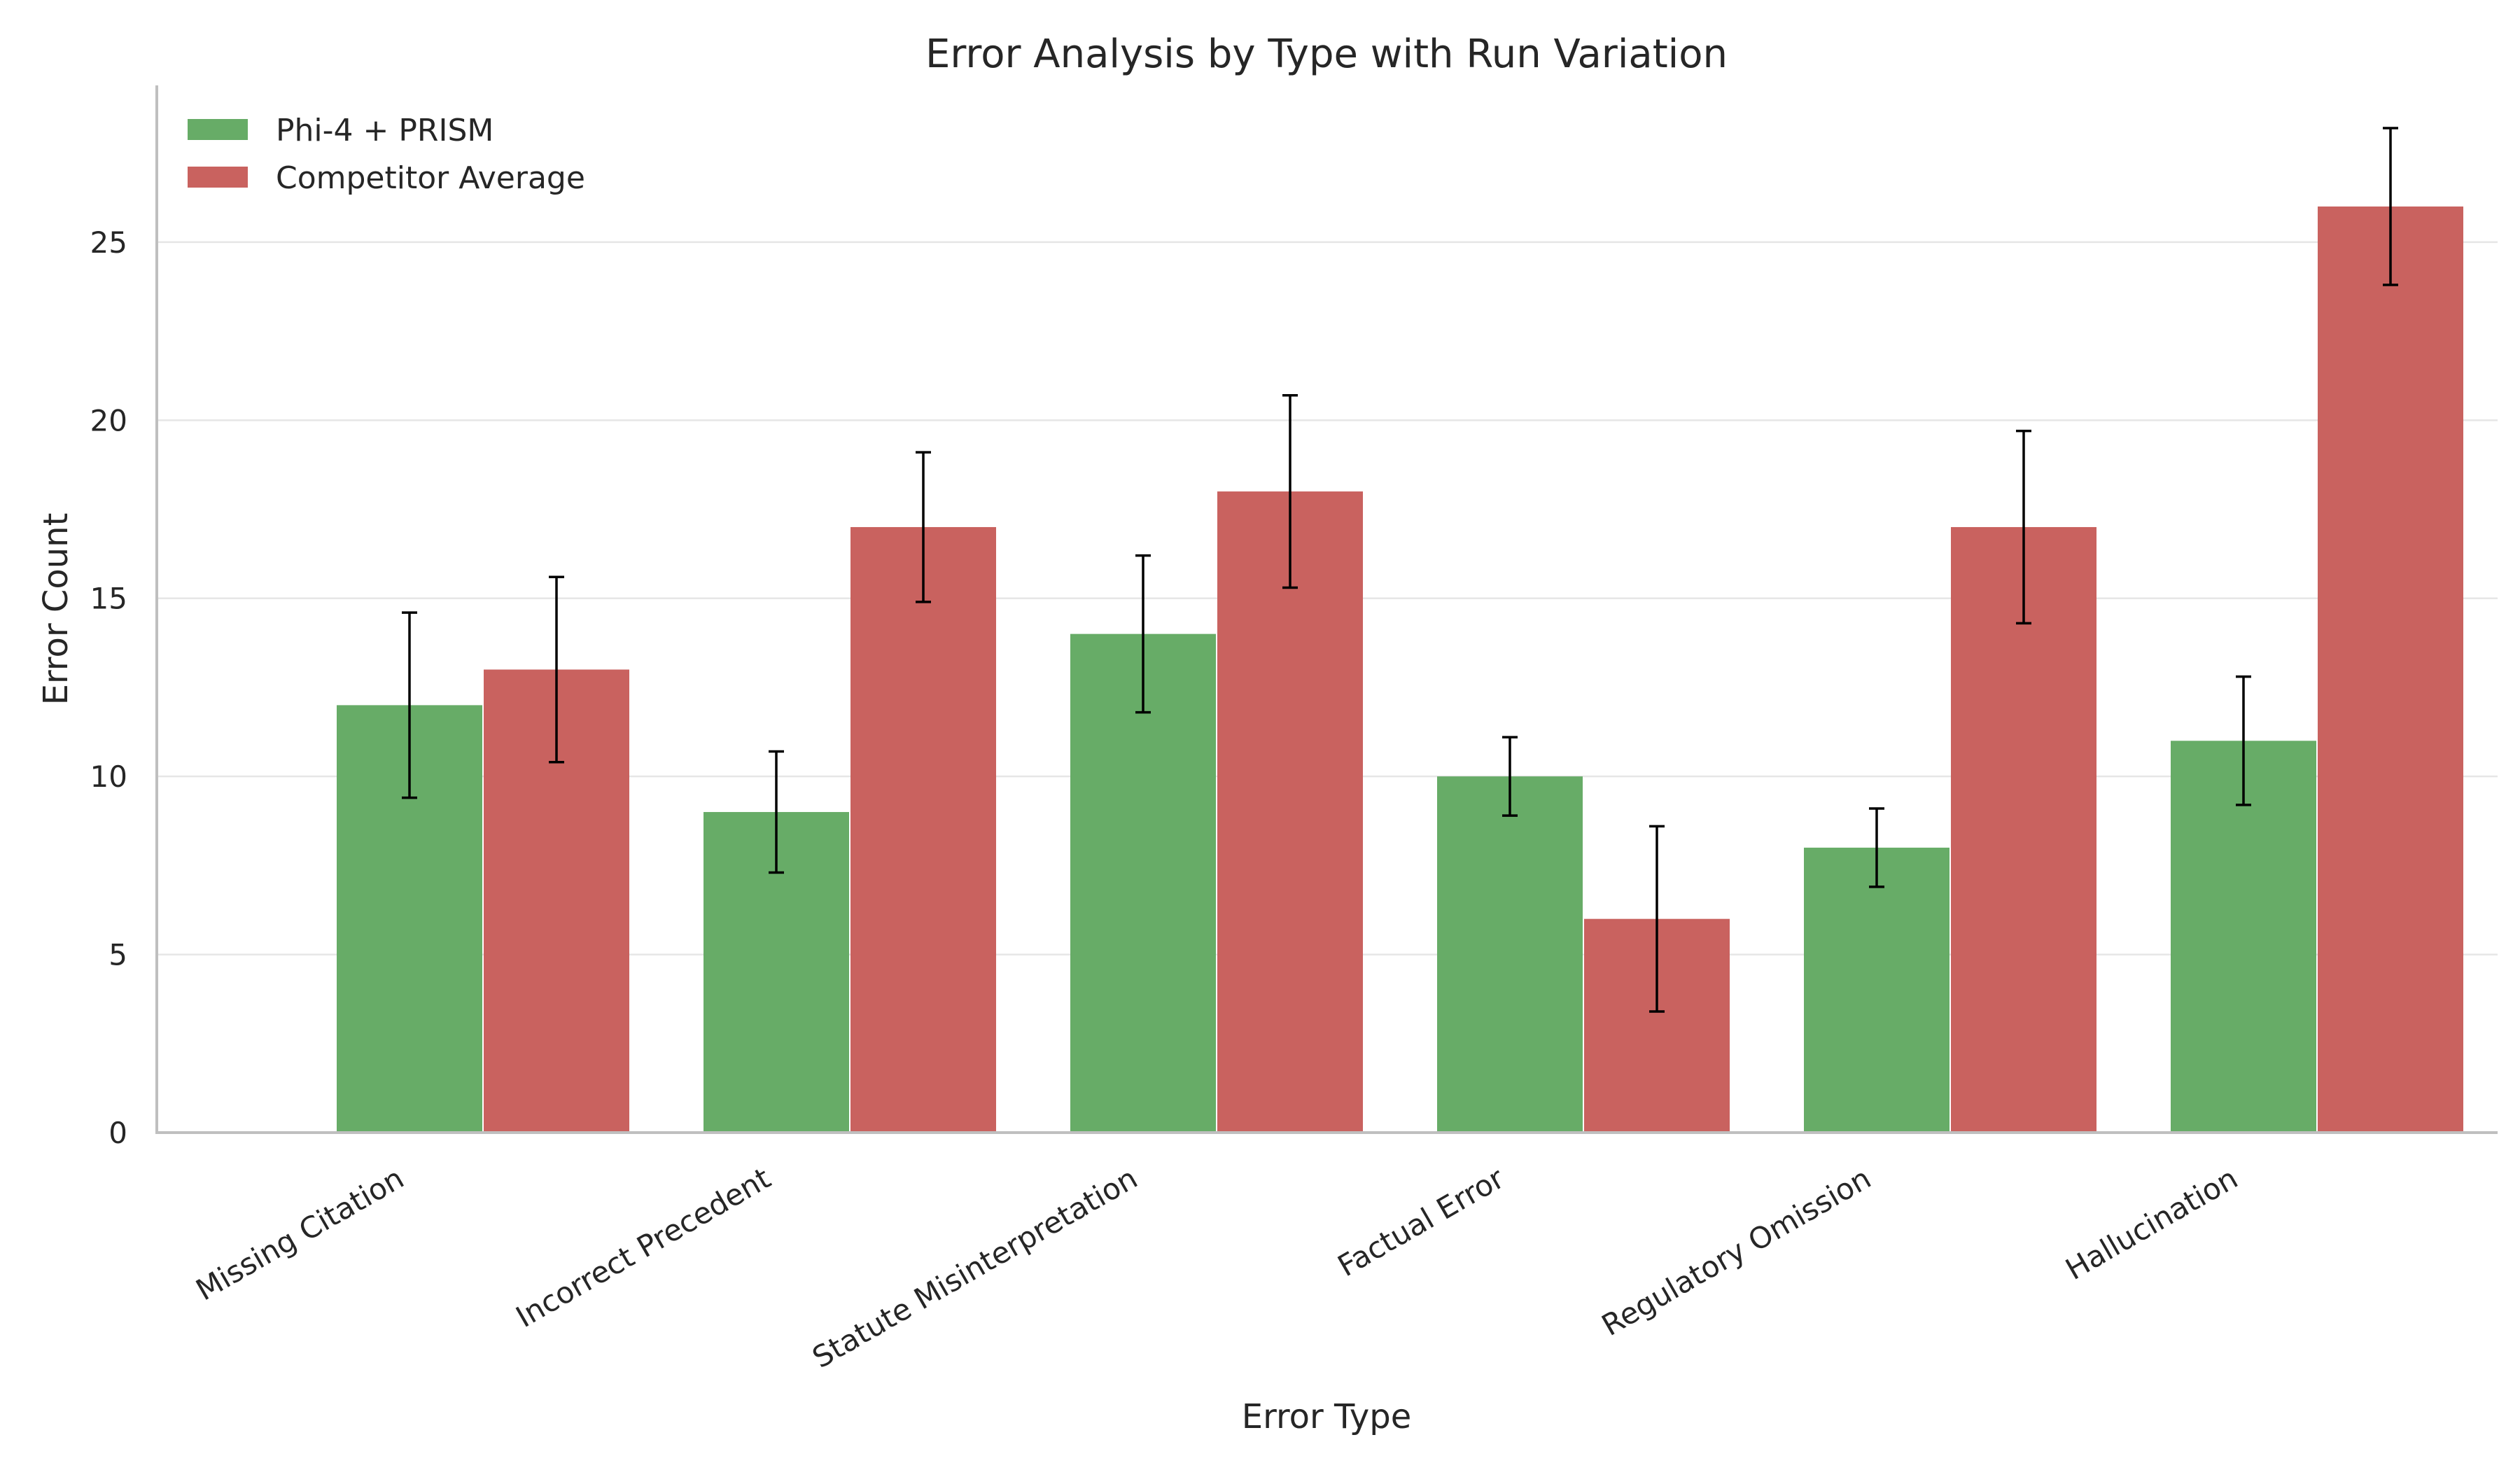  I want to click on legend-swatch-phi4-prism, so click(218, 129).